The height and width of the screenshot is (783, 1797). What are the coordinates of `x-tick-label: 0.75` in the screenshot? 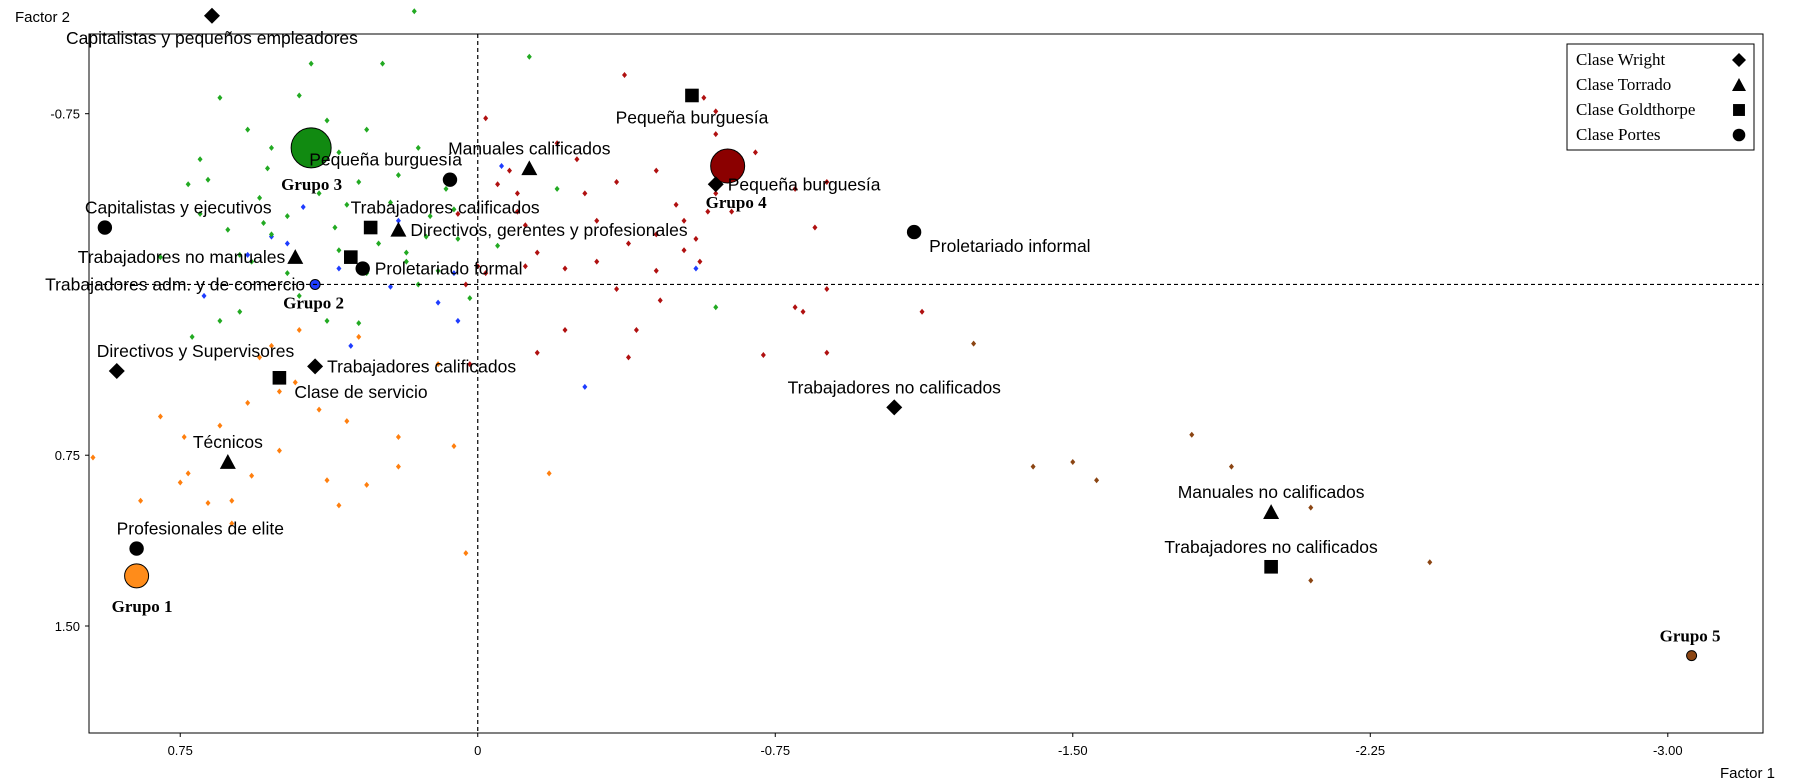 It's located at (180, 750).